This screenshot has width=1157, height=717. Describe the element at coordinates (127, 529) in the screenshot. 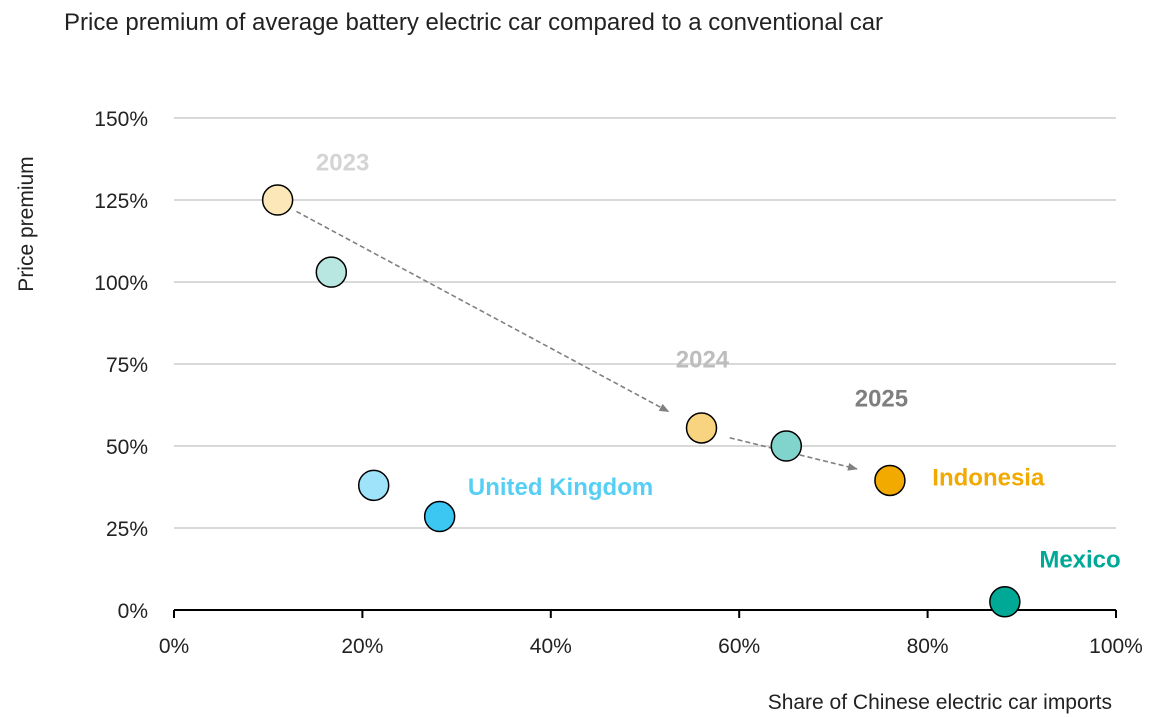

I see `y-tick-label: 25%` at that location.